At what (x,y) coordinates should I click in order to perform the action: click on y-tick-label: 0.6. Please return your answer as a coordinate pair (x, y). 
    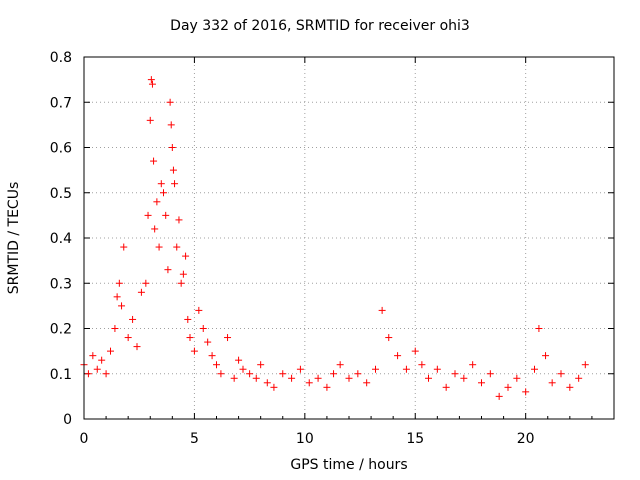
    Looking at the image, I should click on (61, 149).